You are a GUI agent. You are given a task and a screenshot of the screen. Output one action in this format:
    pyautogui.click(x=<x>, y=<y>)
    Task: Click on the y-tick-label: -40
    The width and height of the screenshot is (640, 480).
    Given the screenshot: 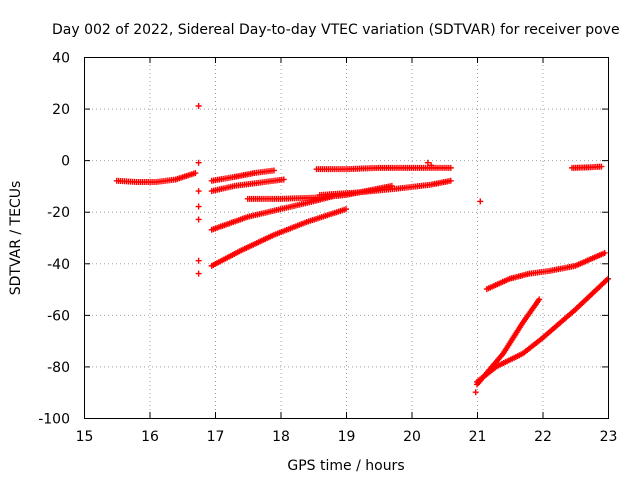 What is the action you would take?
    pyautogui.click(x=58, y=265)
    